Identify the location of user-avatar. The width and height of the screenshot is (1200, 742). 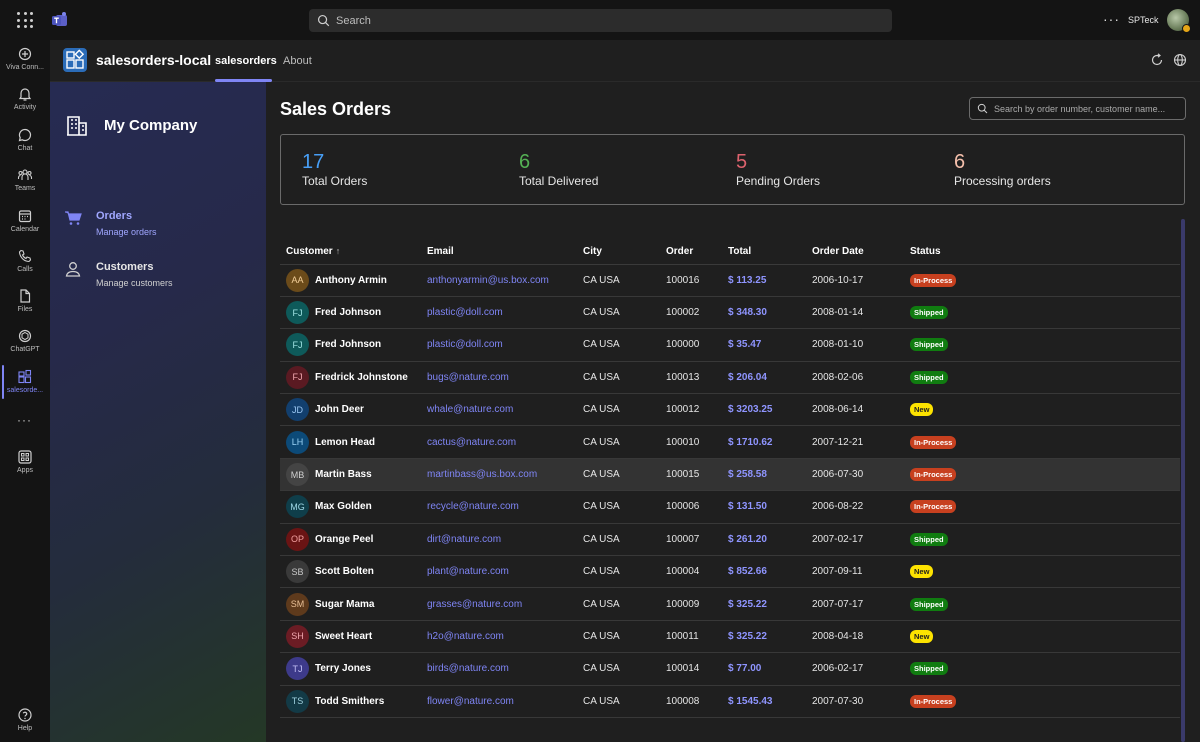
(1179, 21).